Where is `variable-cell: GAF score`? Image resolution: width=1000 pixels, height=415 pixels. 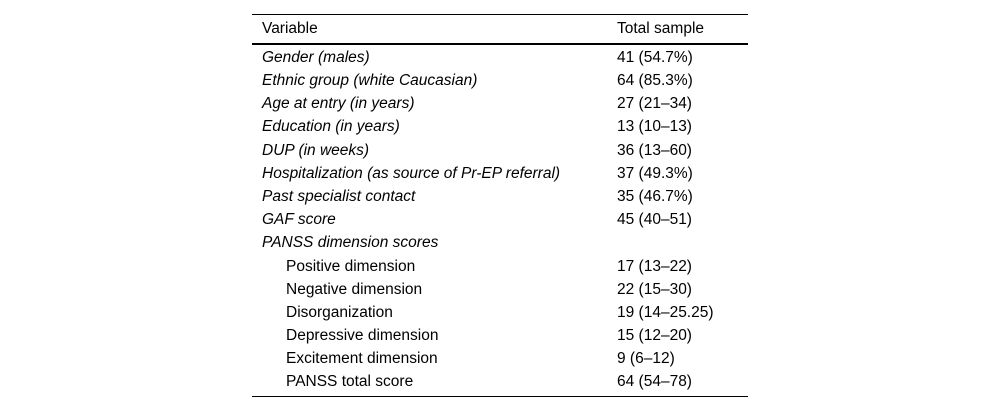
variable-cell: GAF score is located at coordinates (299, 220).